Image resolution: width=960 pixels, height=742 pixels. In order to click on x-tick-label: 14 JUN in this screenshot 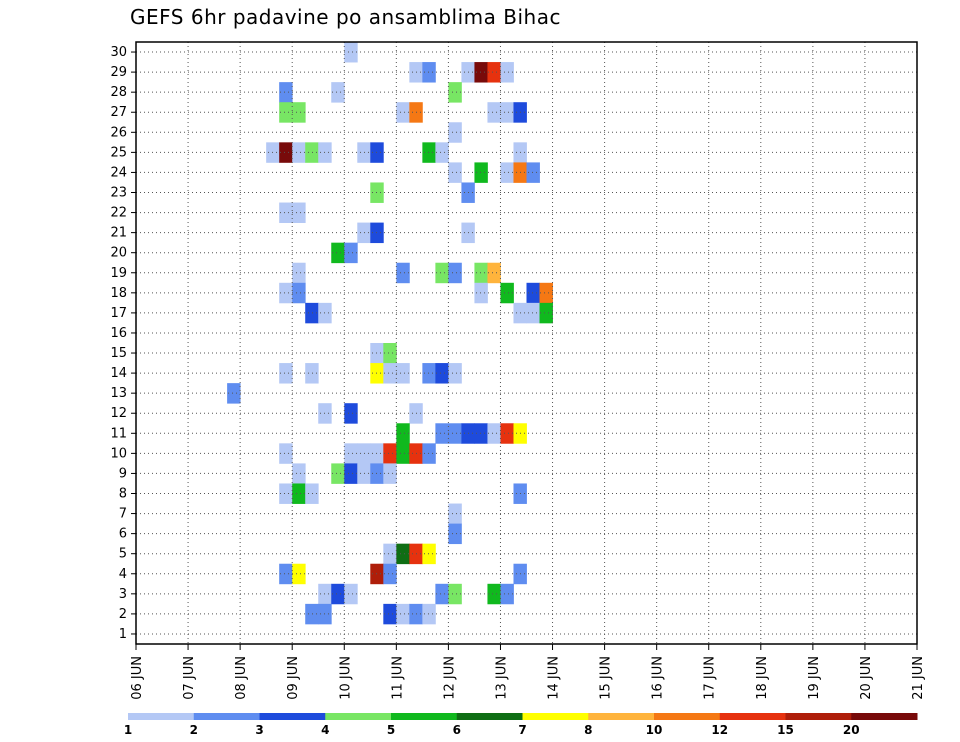, I will do `click(554, 678)`.